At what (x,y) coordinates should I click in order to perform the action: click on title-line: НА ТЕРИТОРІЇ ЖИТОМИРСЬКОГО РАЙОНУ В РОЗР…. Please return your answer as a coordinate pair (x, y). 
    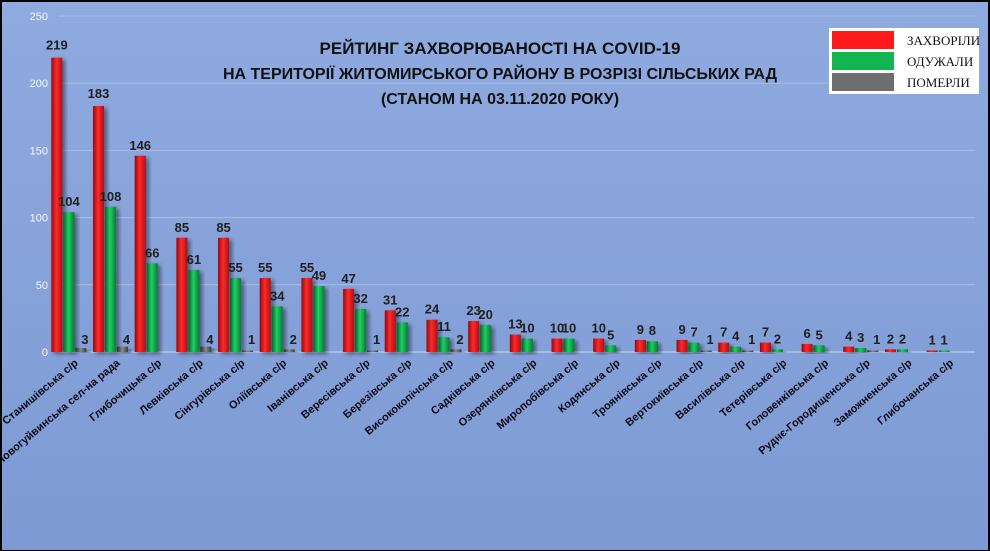
    Looking at the image, I should click on (500, 73).